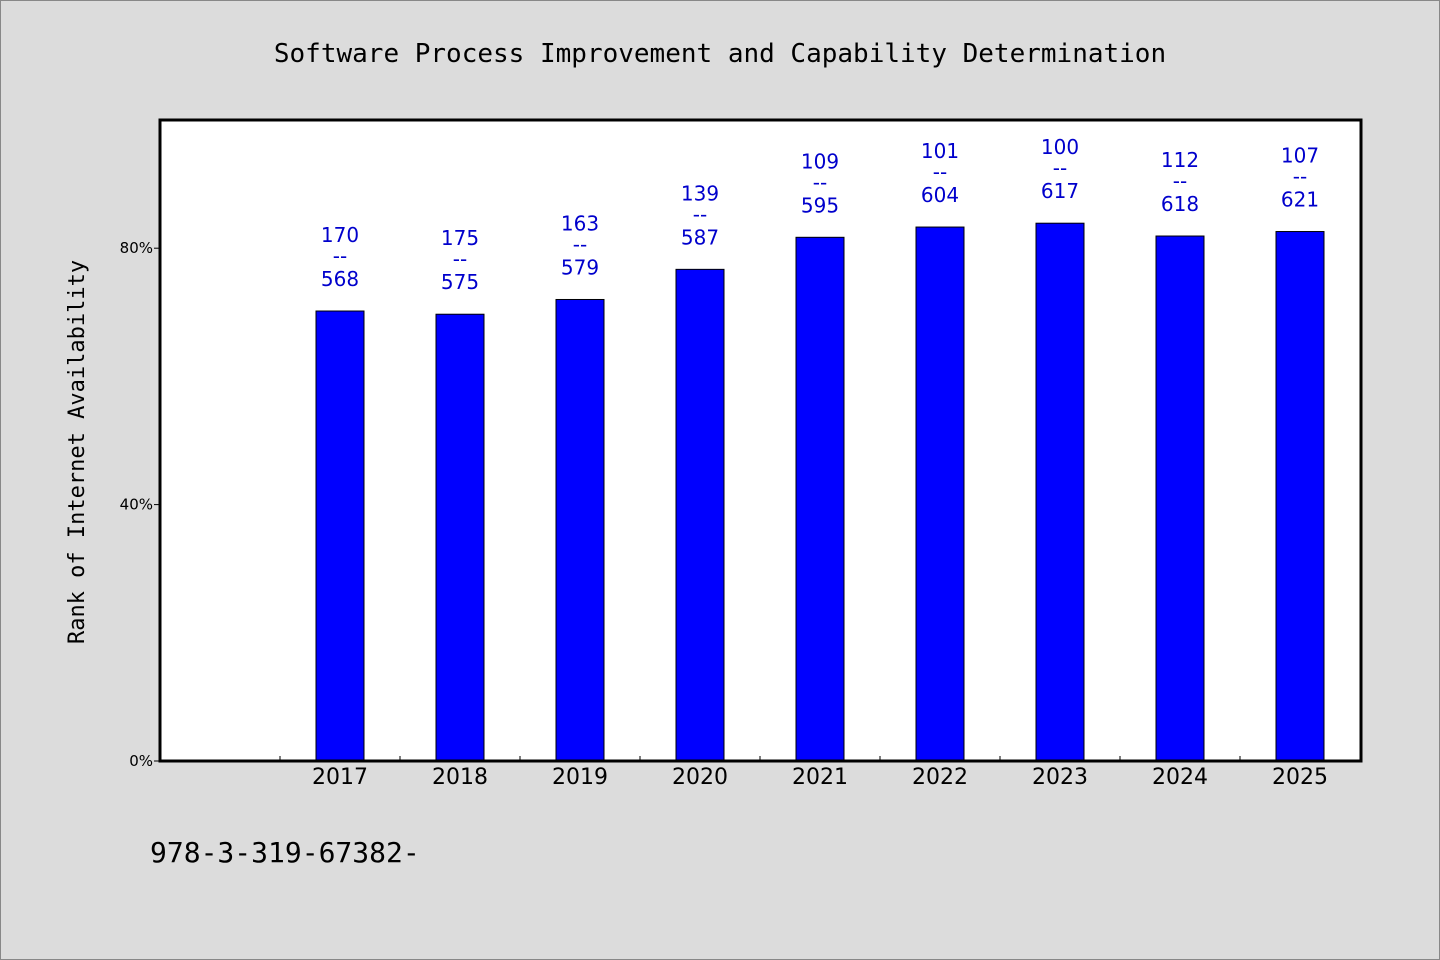 The width and height of the screenshot is (1440, 960). Describe the element at coordinates (460, 282) in the screenshot. I see `data-label-bottom: 575` at that location.